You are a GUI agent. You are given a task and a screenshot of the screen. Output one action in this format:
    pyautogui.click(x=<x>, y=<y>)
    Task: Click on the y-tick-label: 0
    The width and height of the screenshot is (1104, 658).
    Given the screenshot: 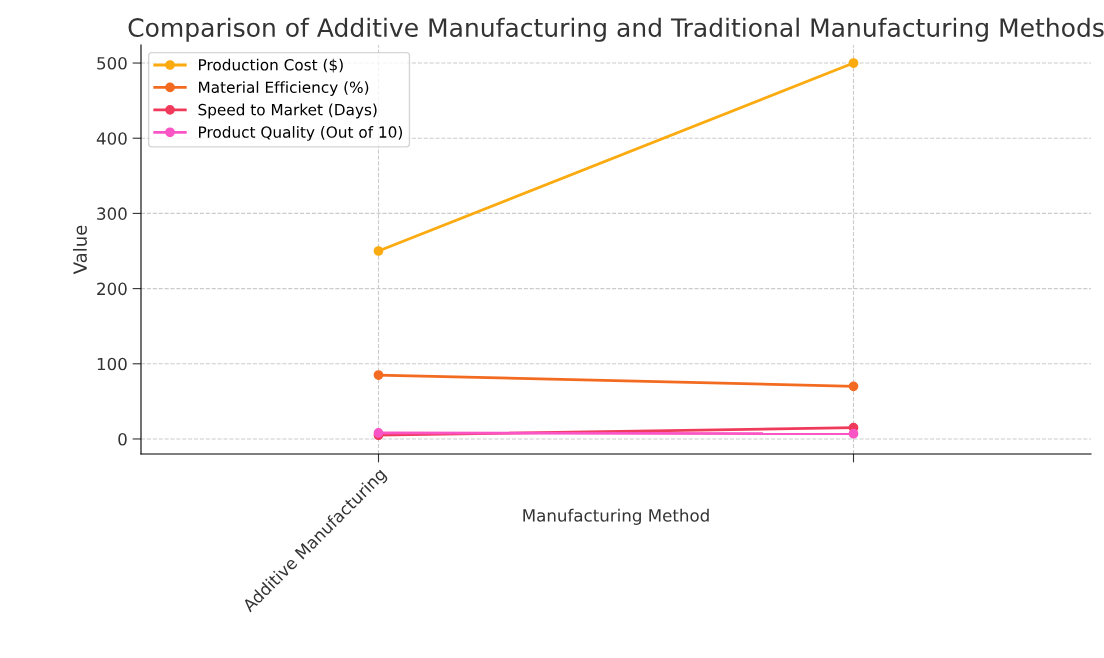 What is the action you would take?
    pyautogui.click(x=122, y=439)
    